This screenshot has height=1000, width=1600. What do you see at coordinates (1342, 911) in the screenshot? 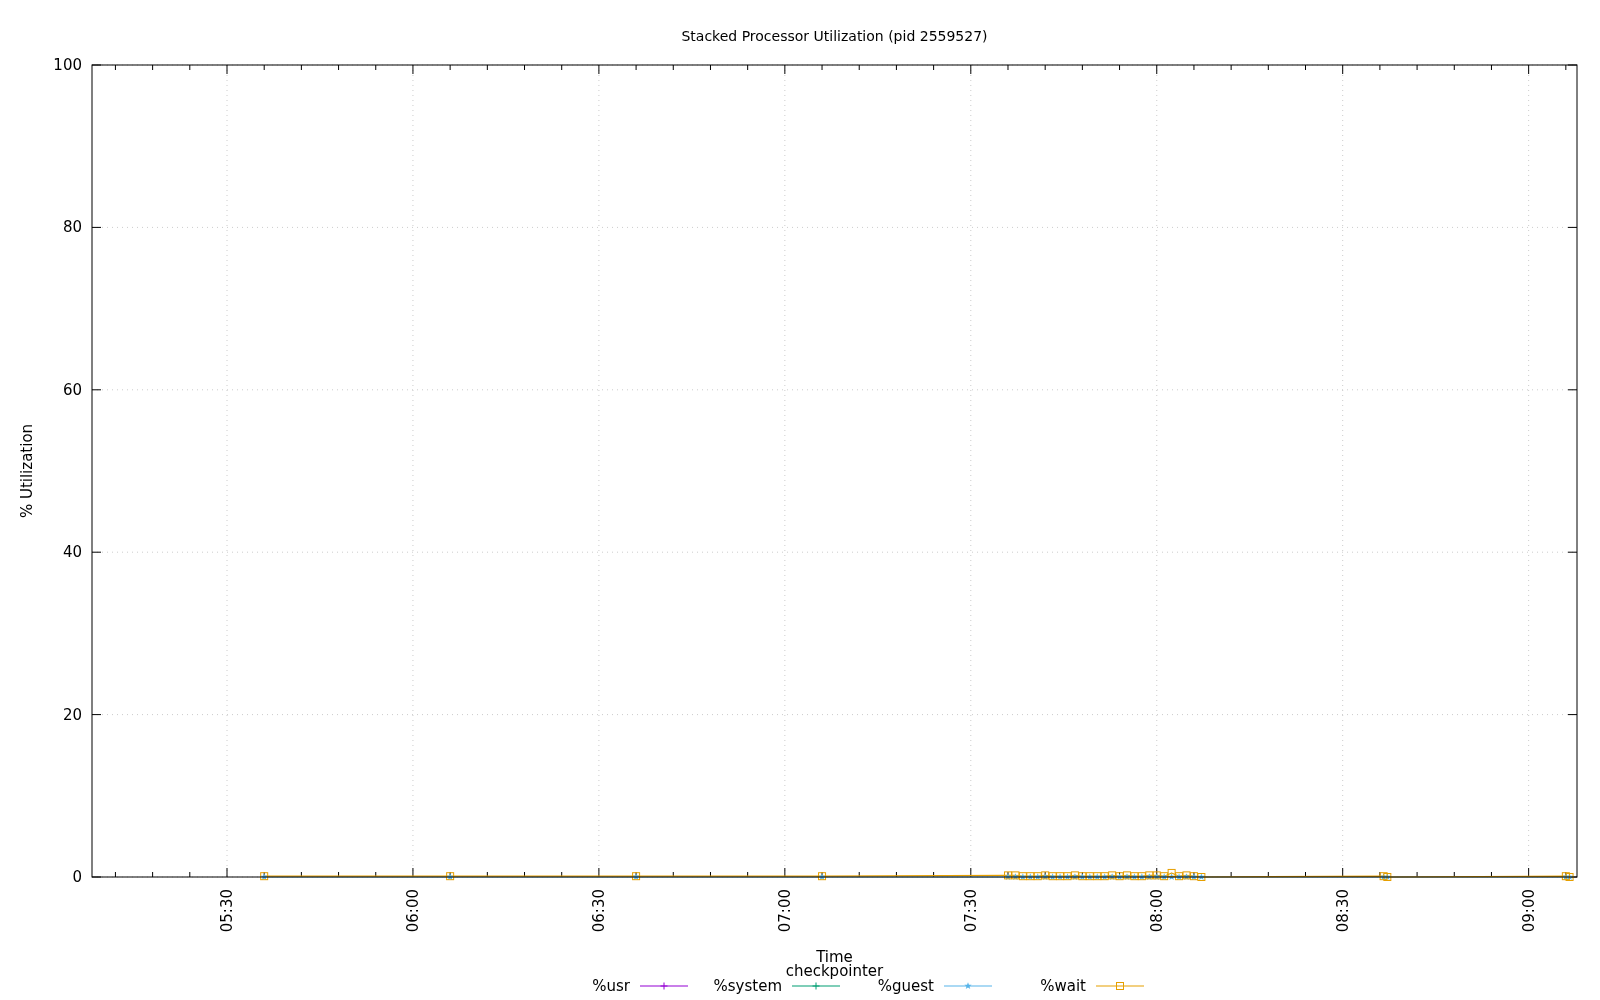
I see `x-tick-label: 08:30` at bounding box center [1342, 911].